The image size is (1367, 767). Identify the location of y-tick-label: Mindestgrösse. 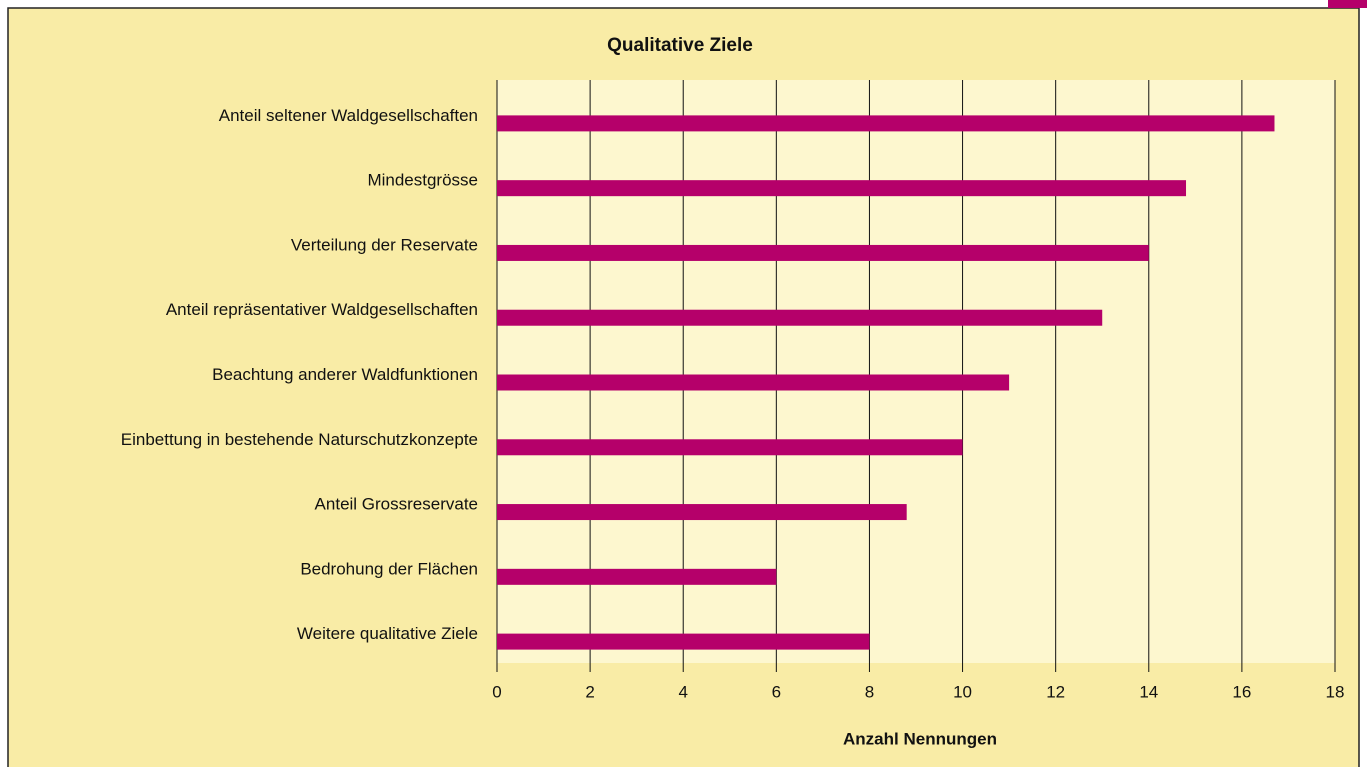
(422, 180).